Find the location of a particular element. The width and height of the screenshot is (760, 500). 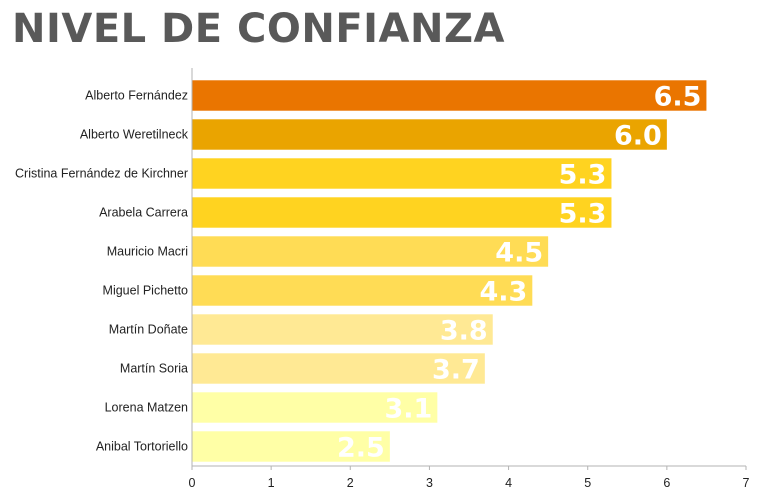

data-label: 6.5 is located at coordinates (678, 97).